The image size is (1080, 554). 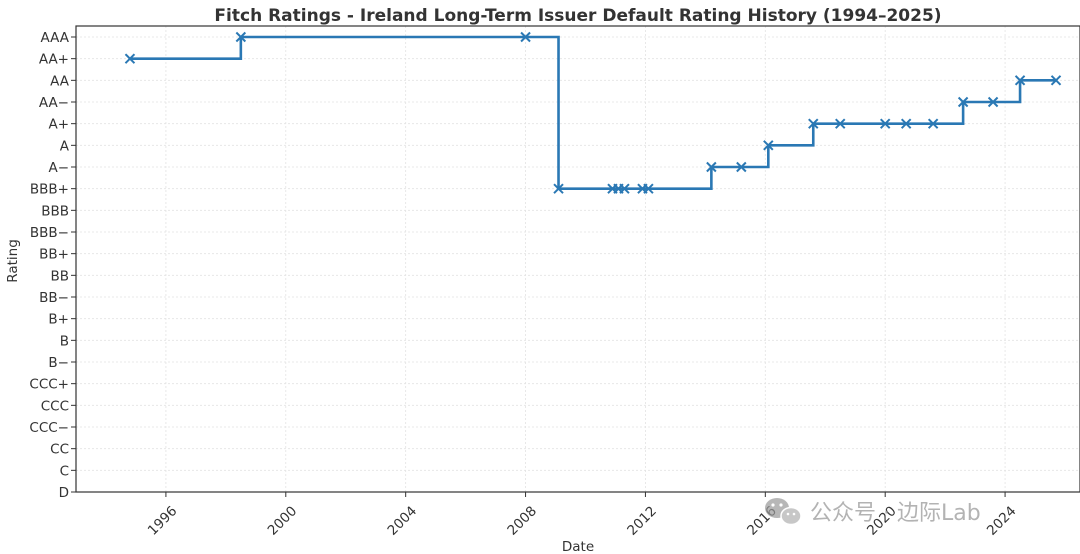 I want to click on y-tick-label: BBB, so click(x=55, y=211).